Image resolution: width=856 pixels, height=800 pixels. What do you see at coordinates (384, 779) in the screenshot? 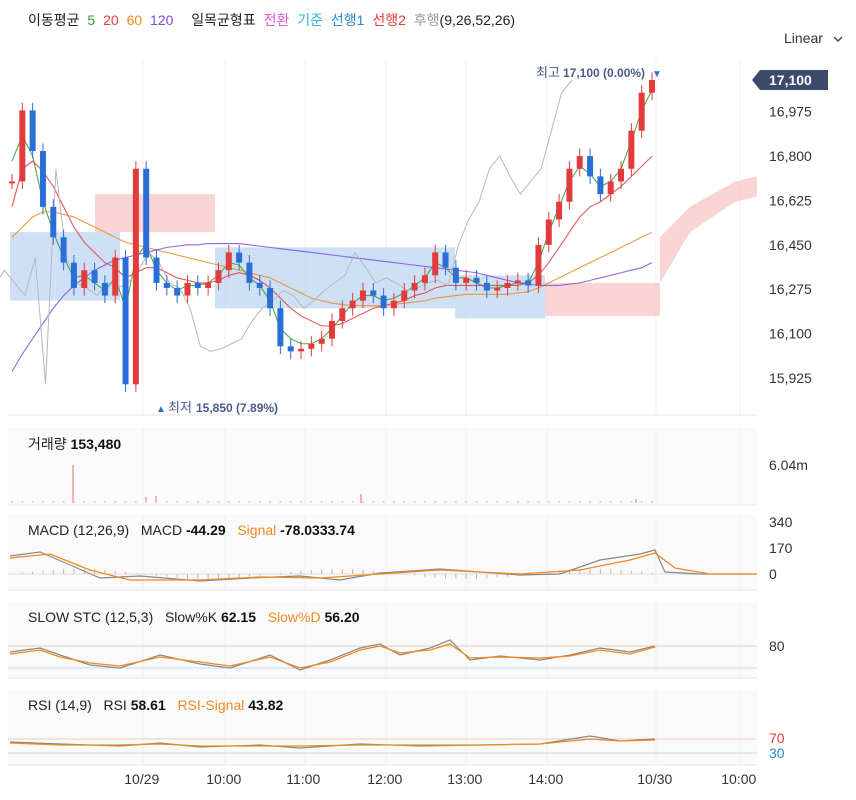
I see `time-tick-label: 12:00` at bounding box center [384, 779].